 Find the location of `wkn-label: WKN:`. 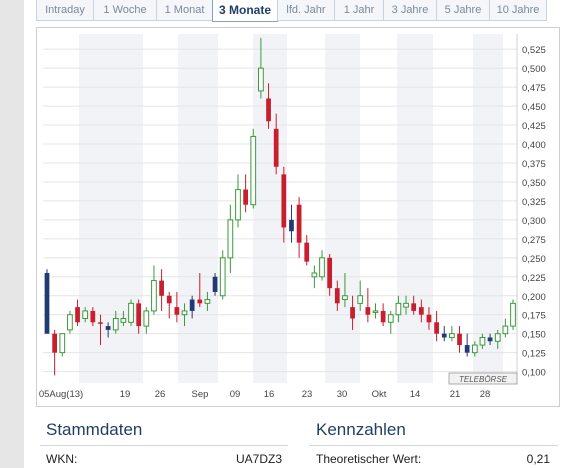

wkn-label: WKN: is located at coordinates (62, 459).